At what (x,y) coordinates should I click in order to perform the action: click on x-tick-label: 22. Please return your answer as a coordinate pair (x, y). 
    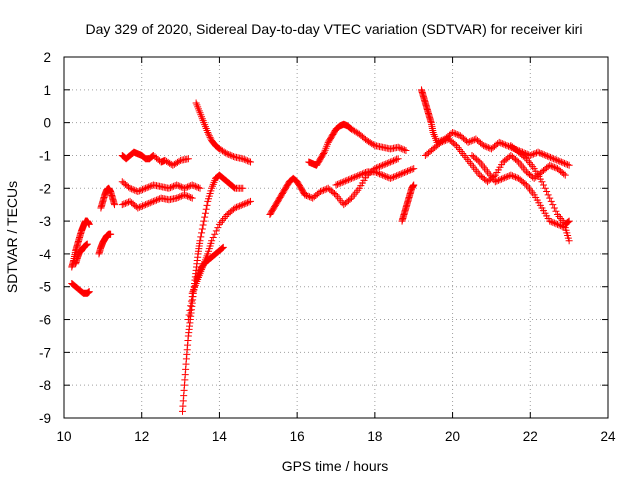
    Looking at the image, I should click on (530, 436).